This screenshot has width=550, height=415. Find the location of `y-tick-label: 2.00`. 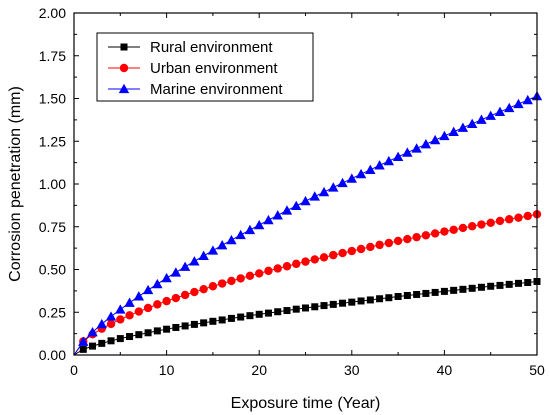

y-tick-label: 2.00 is located at coordinates (52, 13).